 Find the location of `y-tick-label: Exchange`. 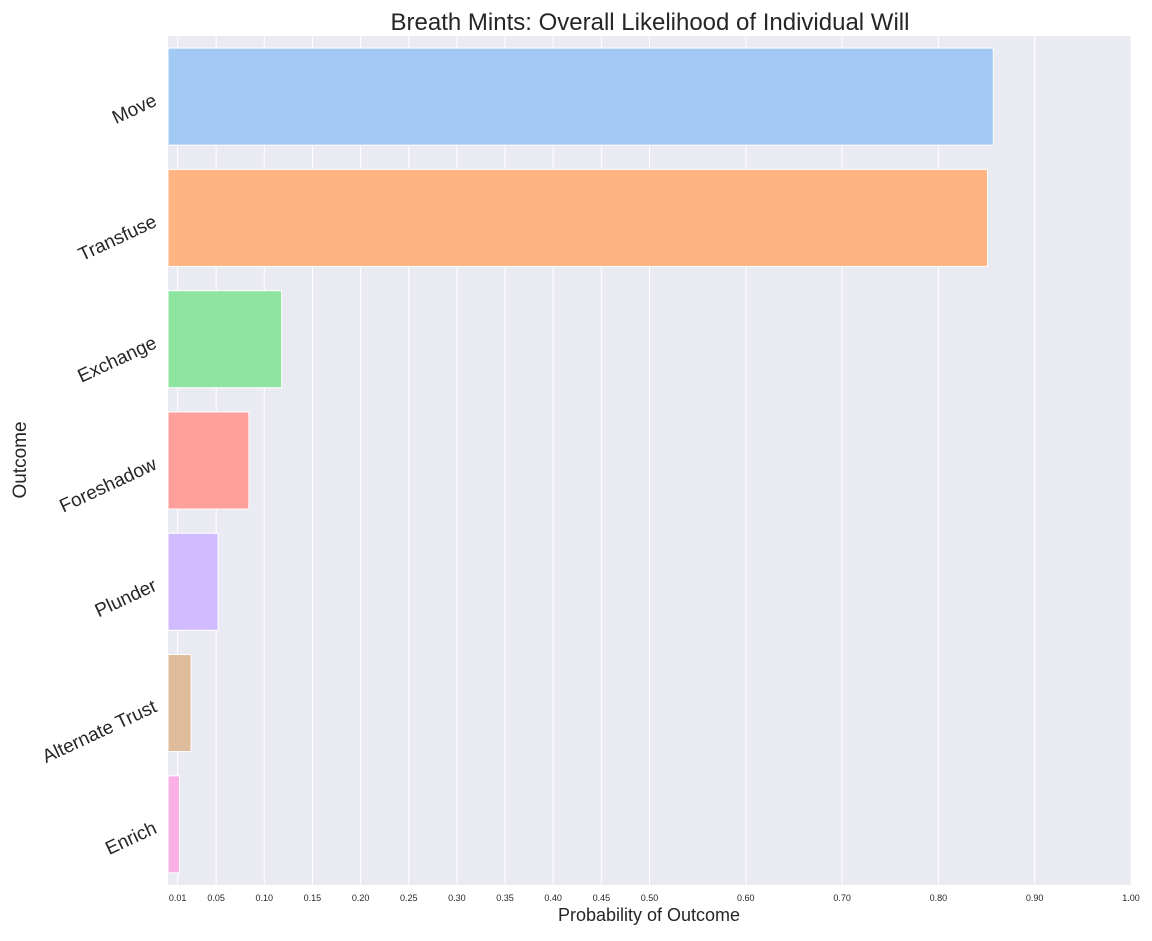

y-tick-label: Exchange is located at coordinates (117, 360).